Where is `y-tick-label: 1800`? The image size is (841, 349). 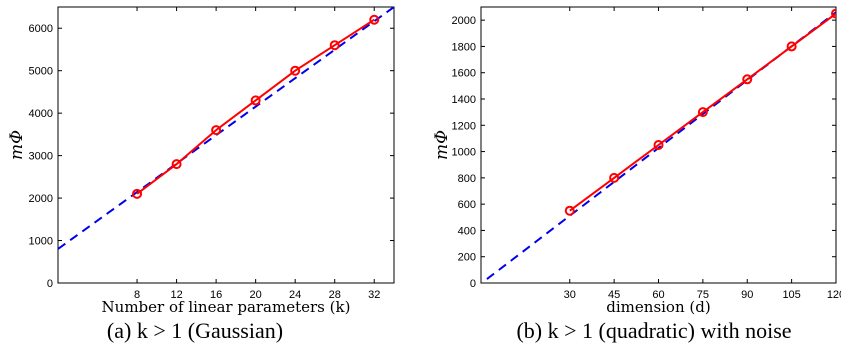 y-tick-label: 1800 is located at coordinates (464, 47).